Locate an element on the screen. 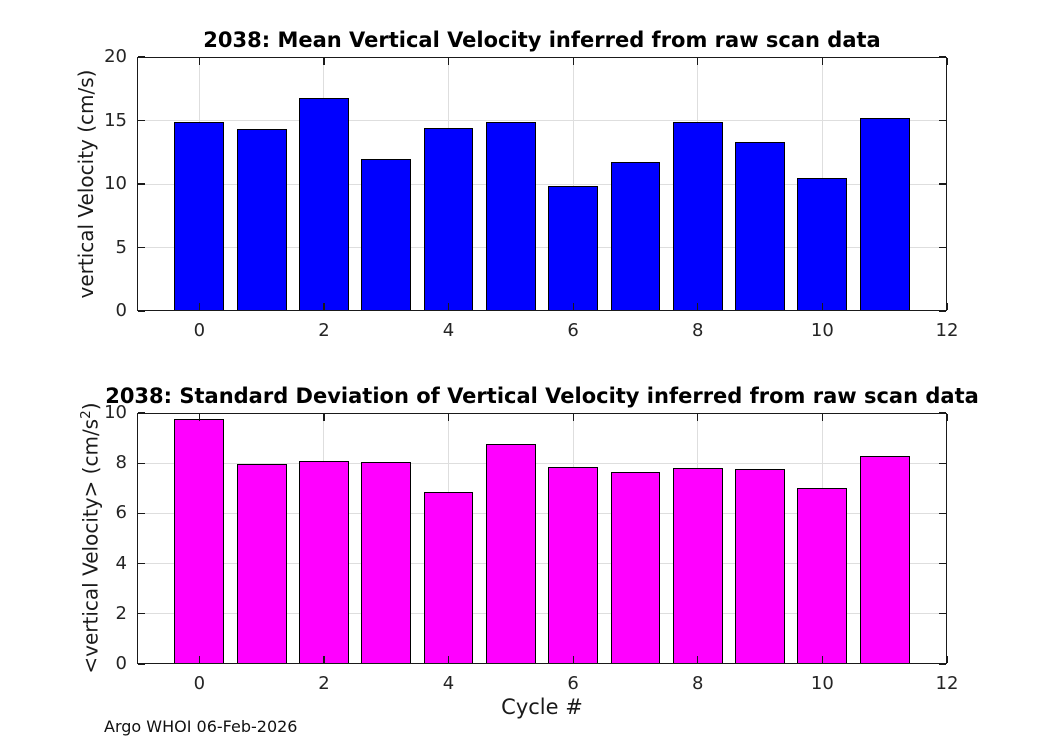 The image size is (1050, 750). x-axis-label: Cycle # is located at coordinates (542, 707).